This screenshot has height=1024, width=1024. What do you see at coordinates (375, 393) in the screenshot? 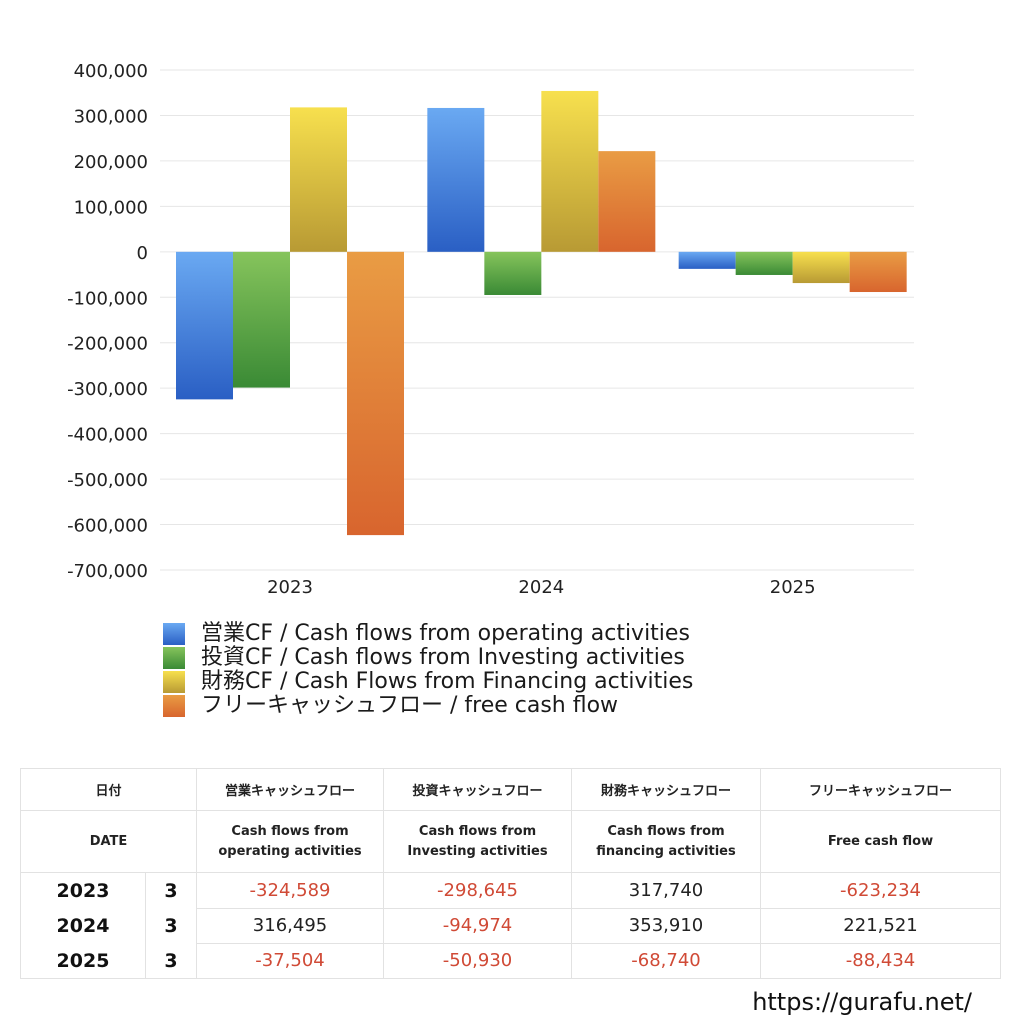
I see `bar-free-2023` at bounding box center [375, 393].